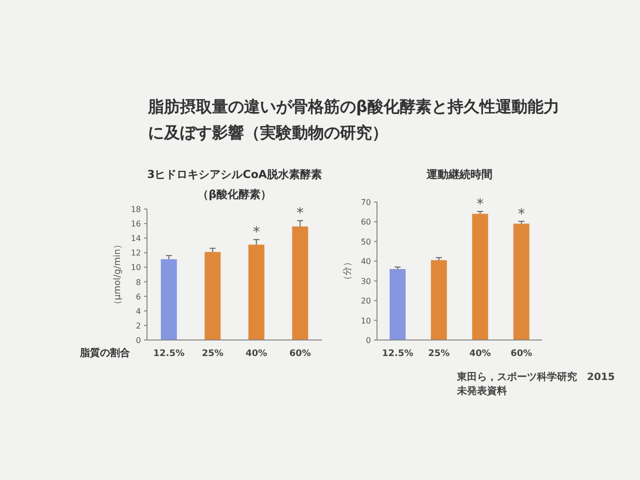 This screenshot has height=480, width=640. Describe the element at coordinates (138, 282) in the screenshot. I see `y-tick-label: 8` at that location.